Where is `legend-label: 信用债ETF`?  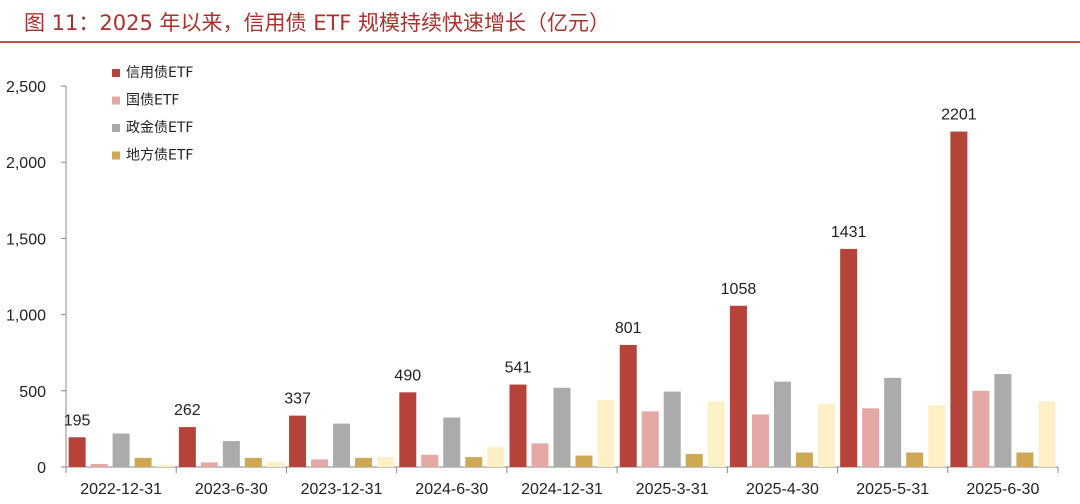
legend-label: 信用债ETF is located at coordinates (159, 73).